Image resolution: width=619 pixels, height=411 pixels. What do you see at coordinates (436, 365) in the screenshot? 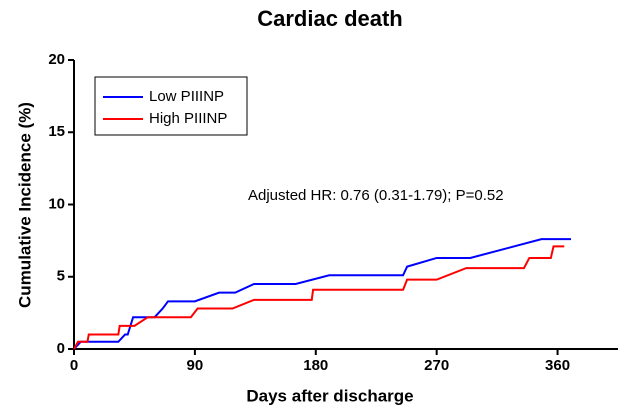
I see `x-tick-label: 270` at bounding box center [436, 365].